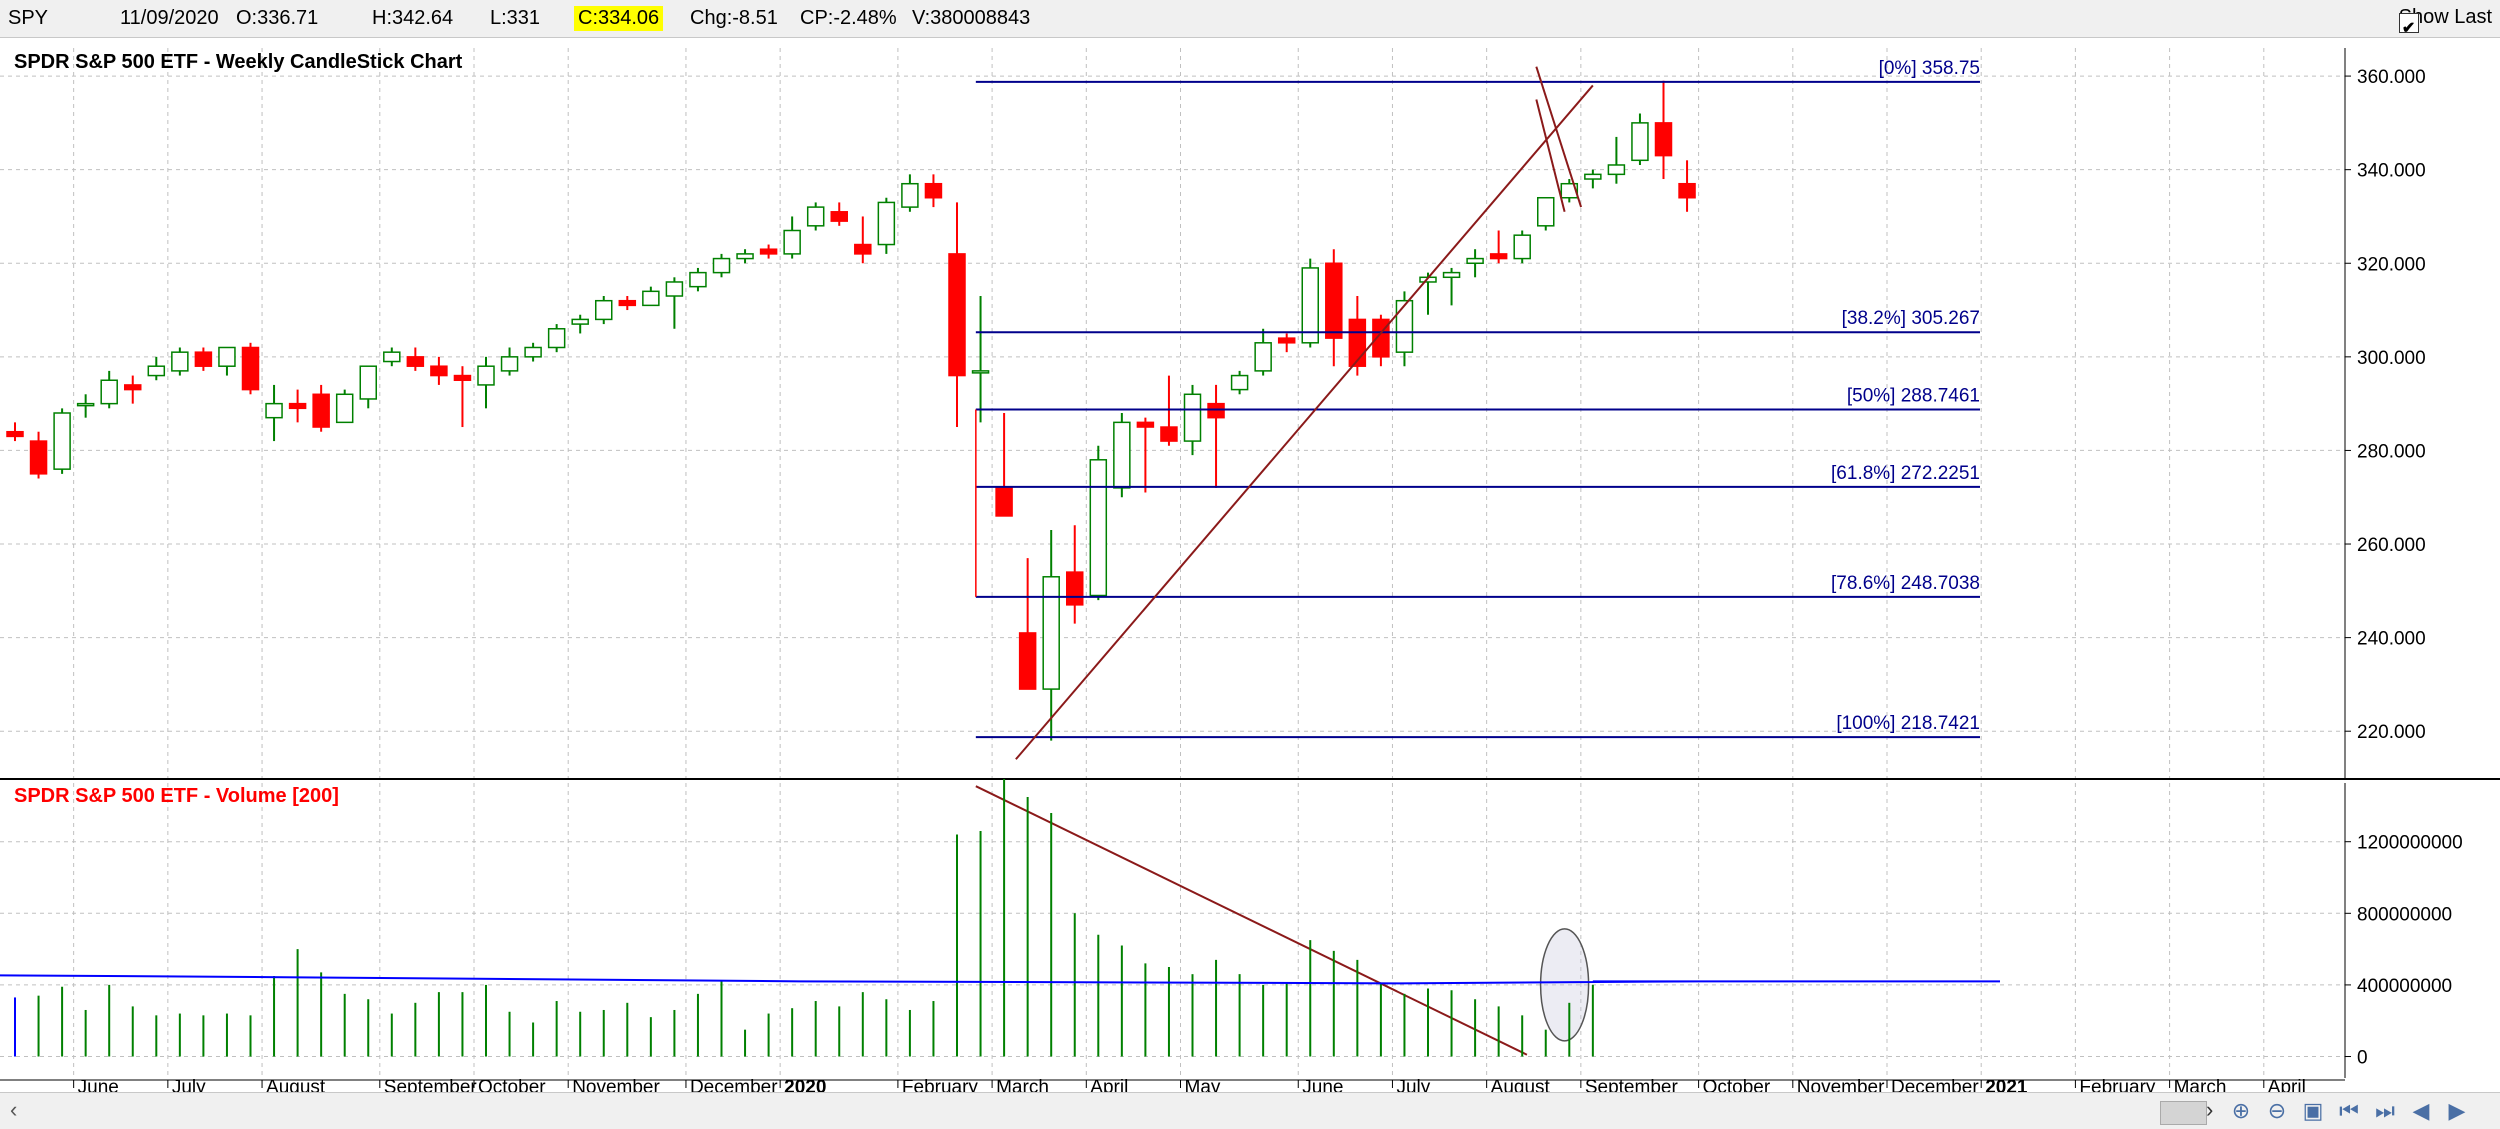  What do you see at coordinates (2183, 1113) in the screenshot?
I see `scroll-thumb` at bounding box center [2183, 1113].